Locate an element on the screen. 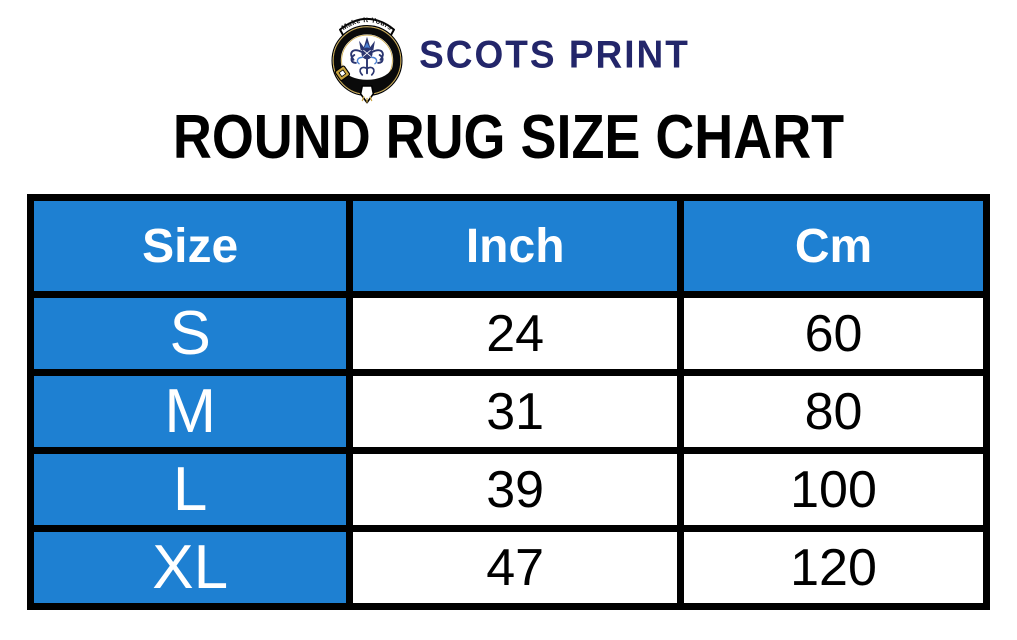  size-label: M is located at coordinates (190, 411).